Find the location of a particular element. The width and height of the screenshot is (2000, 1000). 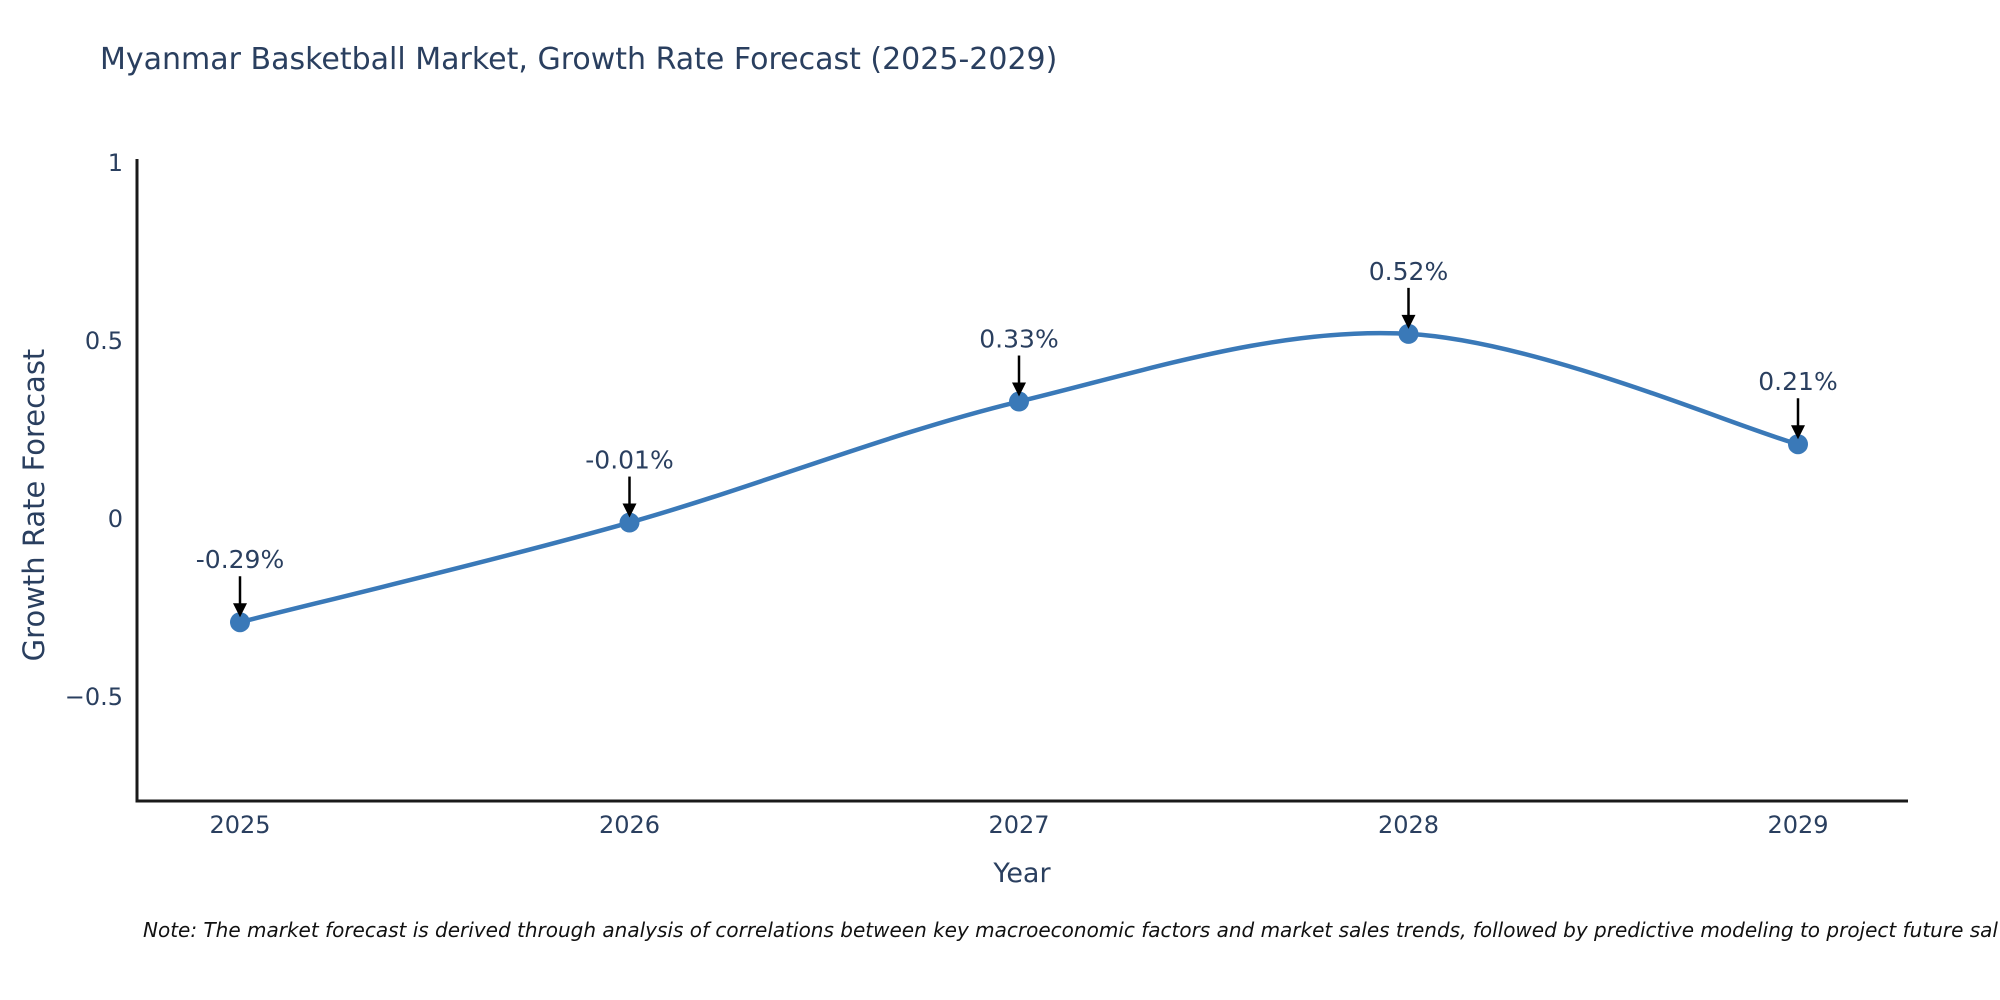

x-axis-title: Year is located at coordinates (1022, 873).